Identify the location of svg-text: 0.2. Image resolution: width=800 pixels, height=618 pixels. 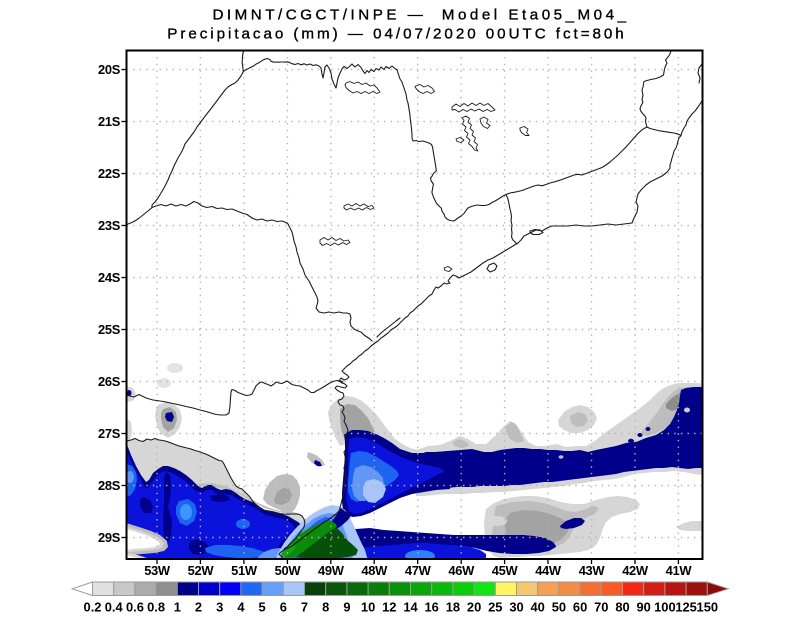
(93, 607).